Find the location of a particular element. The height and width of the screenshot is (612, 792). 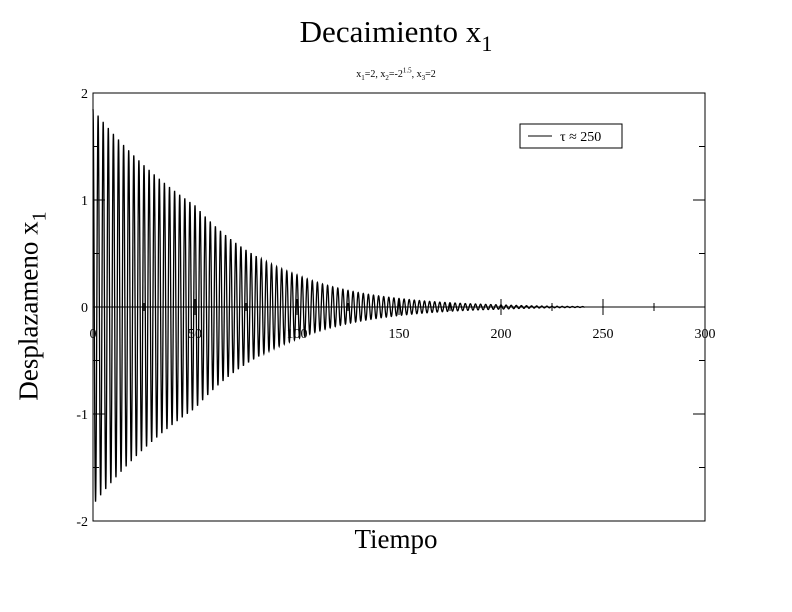

y-axis-label-text: Desplazameno x is located at coordinates (28, 311).